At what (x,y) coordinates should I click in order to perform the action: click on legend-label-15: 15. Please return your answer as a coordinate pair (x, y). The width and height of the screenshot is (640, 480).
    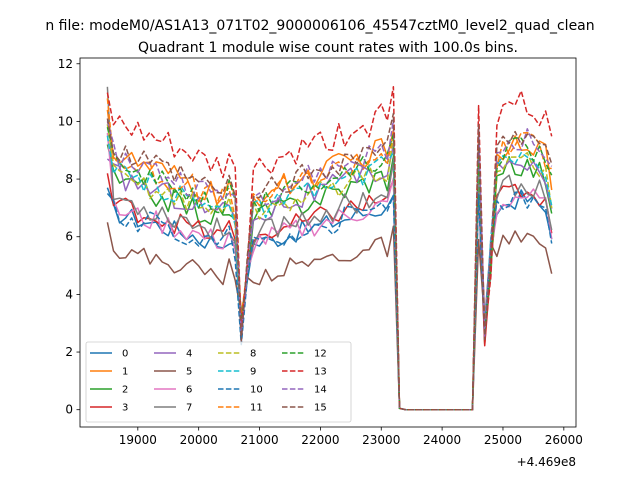
    Looking at the image, I should click on (320, 408).